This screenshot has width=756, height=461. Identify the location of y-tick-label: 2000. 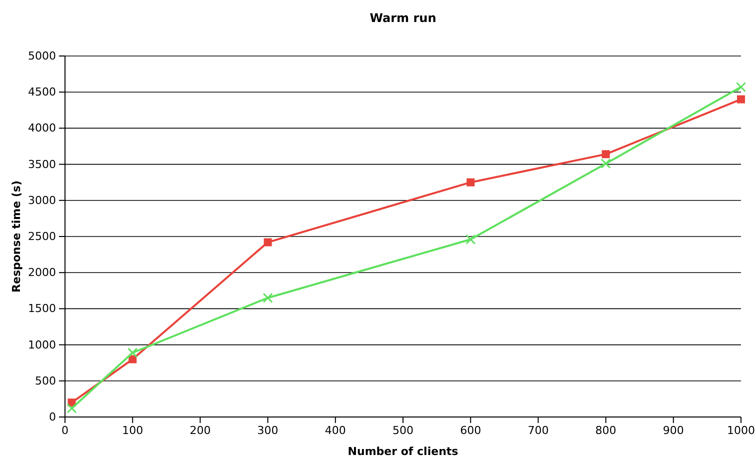
(42, 273).